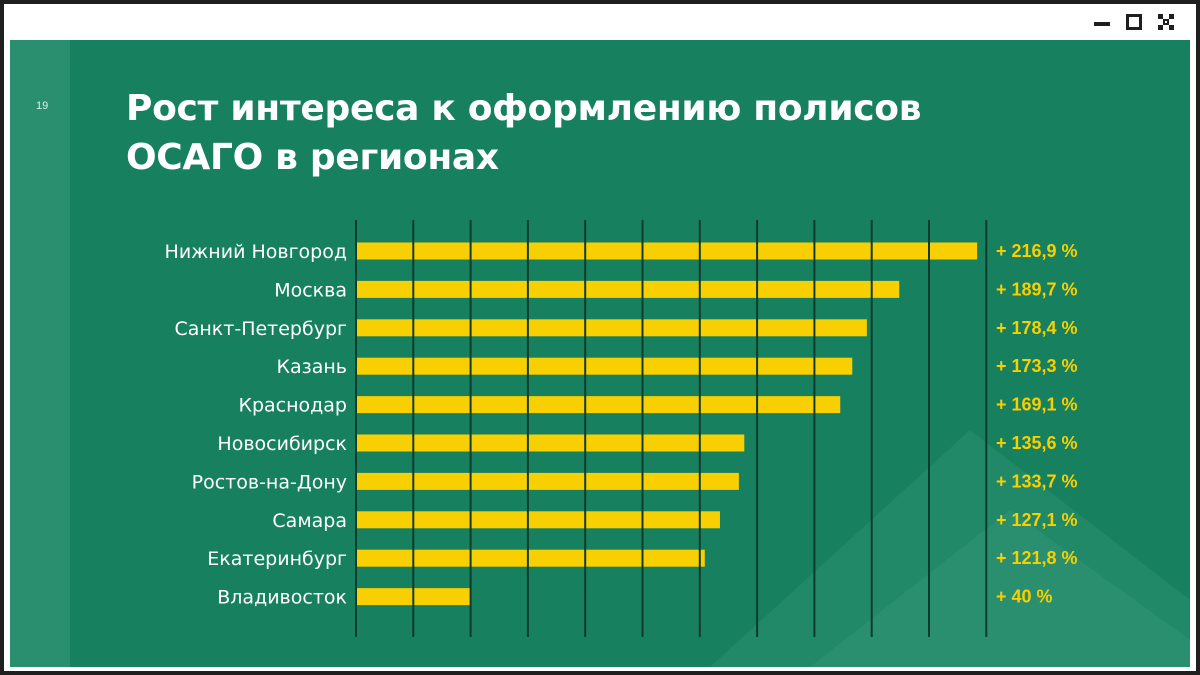 The height and width of the screenshot is (675, 1200). Describe the element at coordinates (42, 106) in the screenshot. I see `page-number: 19` at that location.